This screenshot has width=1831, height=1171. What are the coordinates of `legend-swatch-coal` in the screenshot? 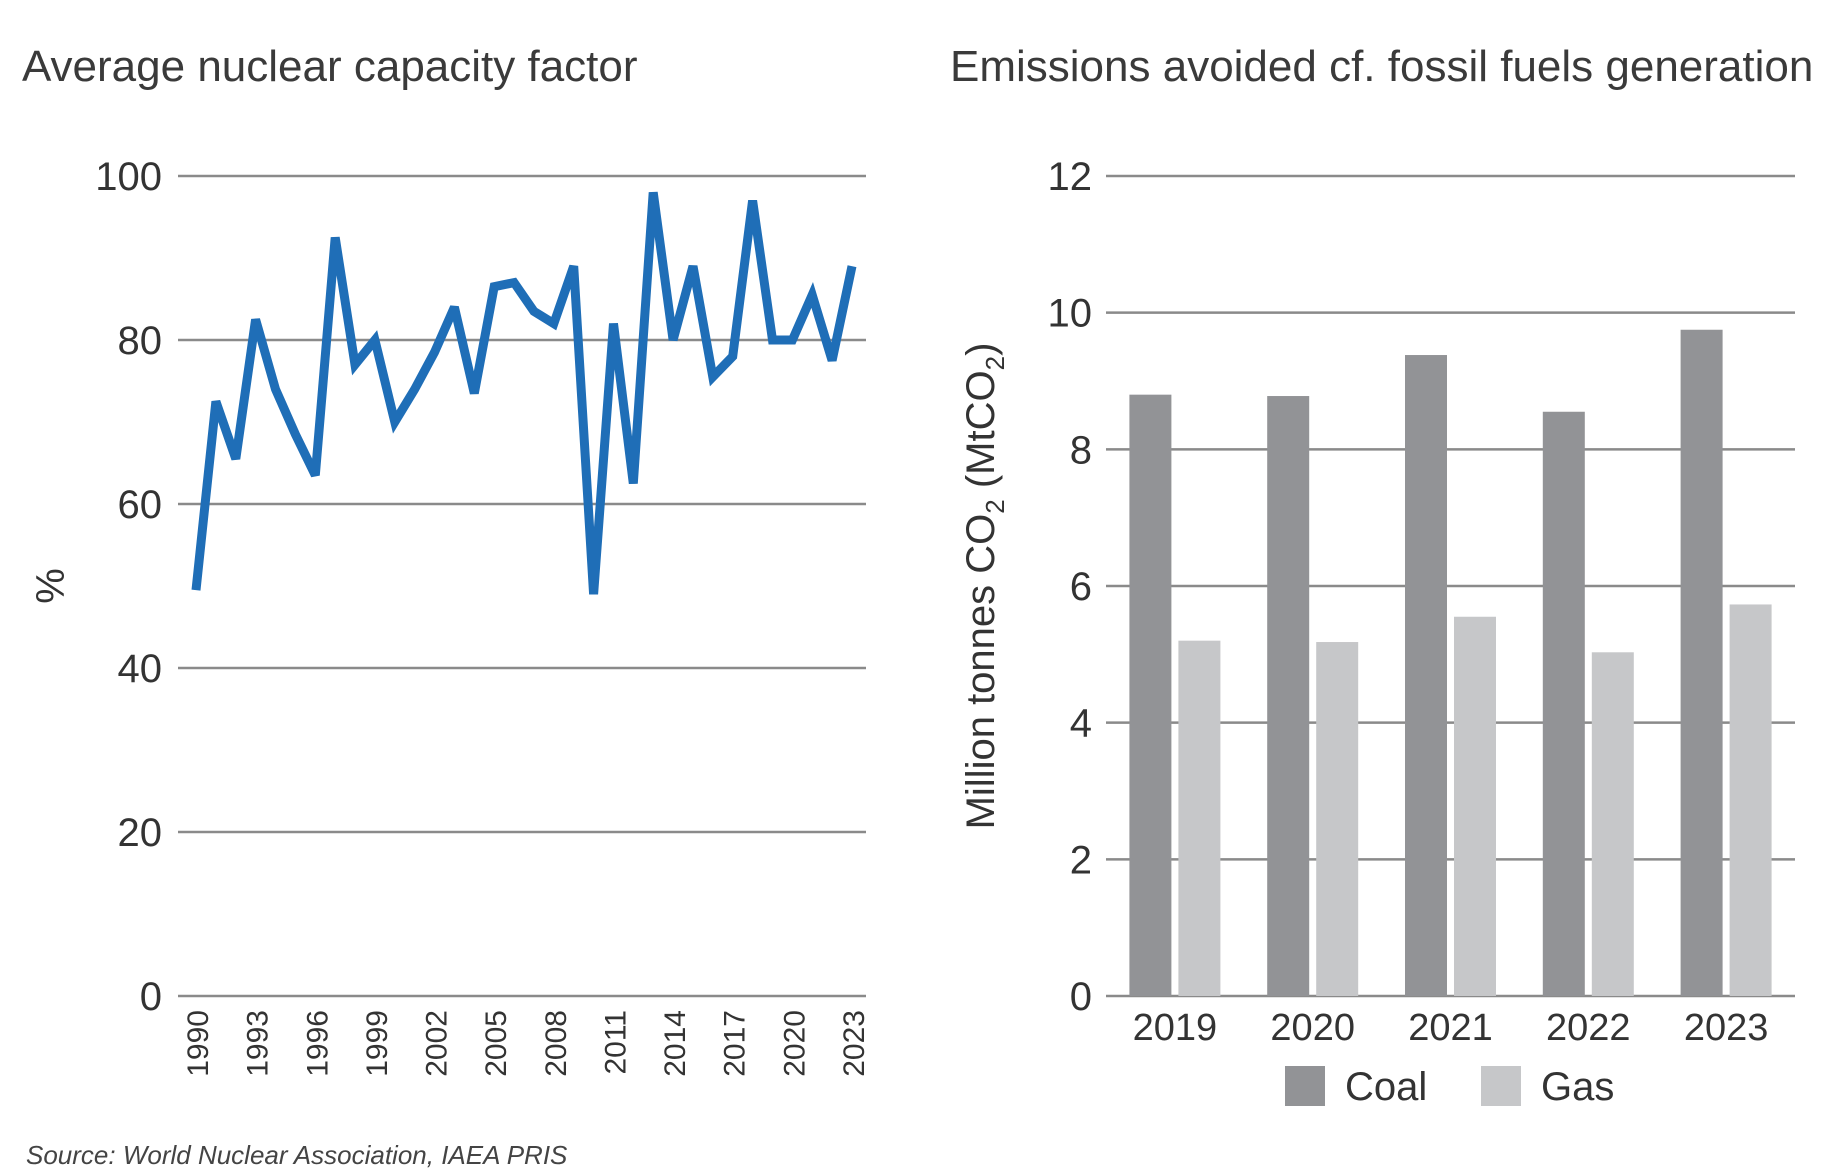 It's located at (1305, 1086).